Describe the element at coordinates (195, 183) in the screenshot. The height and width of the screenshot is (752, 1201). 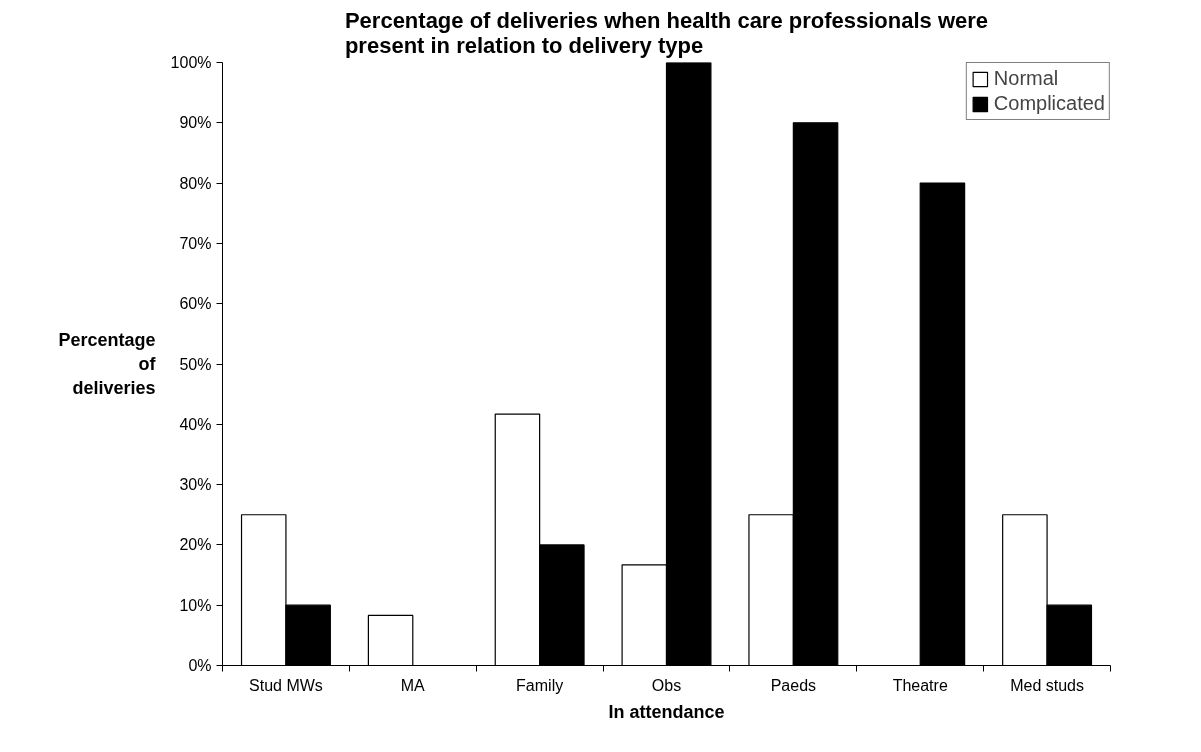
I see `y-tick-label: 80%` at that location.